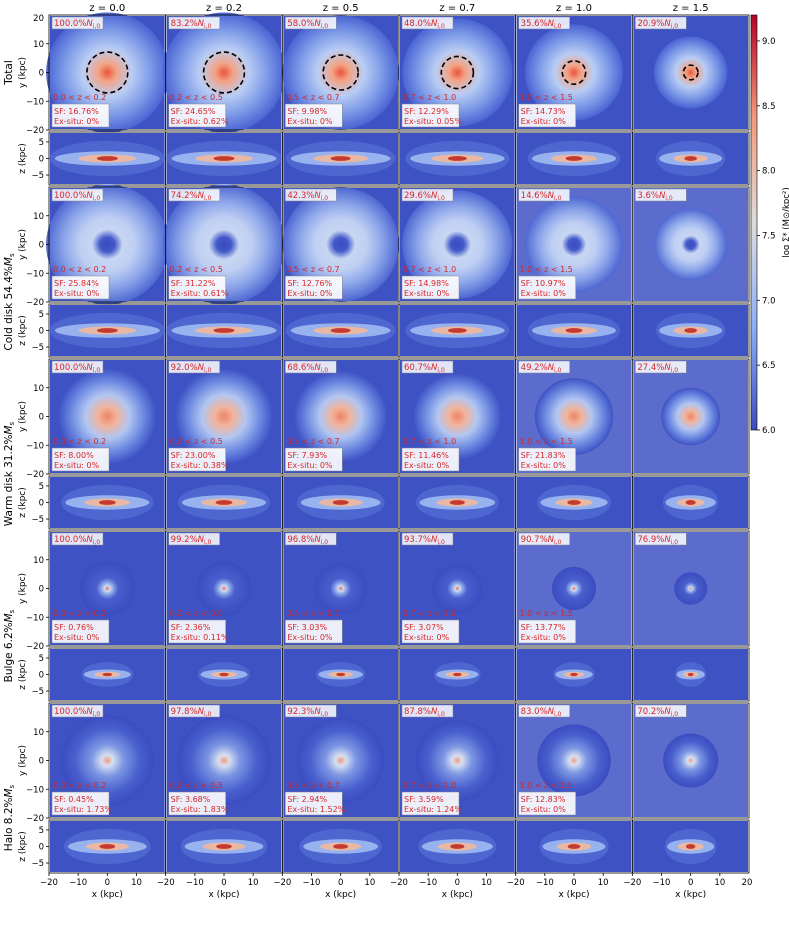  Describe the element at coordinates (427, 539) in the screenshot. I see `fraction-label: 93.7%Ni,0` at that location.